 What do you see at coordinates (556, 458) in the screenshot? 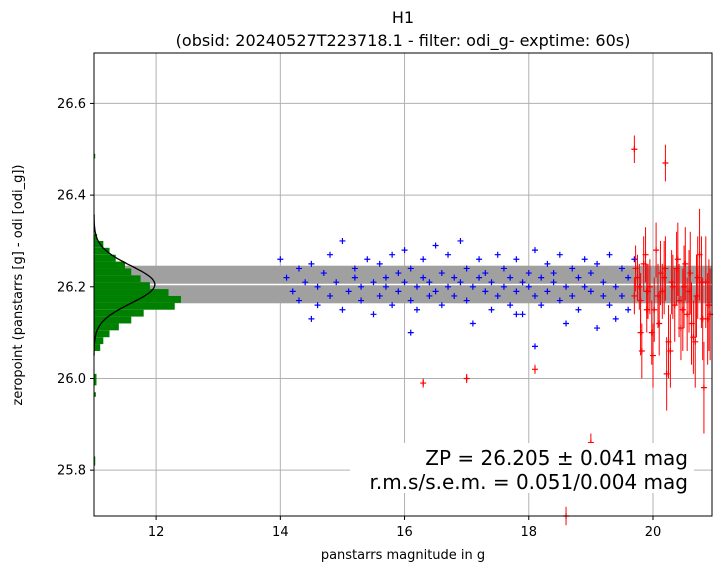
I see `zeropoint-annotation: ZP = 26.205 ± 0.041 mag` at bounding box center [556, 458].